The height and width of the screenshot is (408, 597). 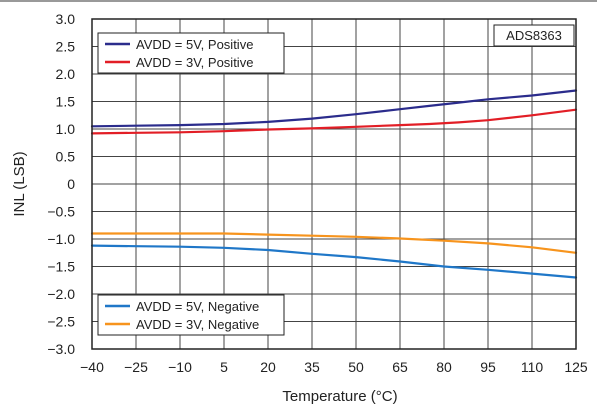 What do you see at coordinates (66, 74) in the screenshot?
I see `y-tick-label: 2.0` at bounding box center [66, 74].